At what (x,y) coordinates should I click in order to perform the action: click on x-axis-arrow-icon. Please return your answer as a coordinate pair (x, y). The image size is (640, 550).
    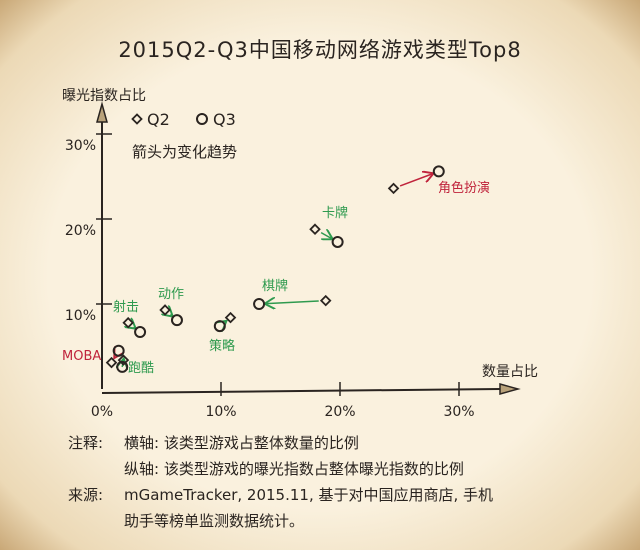
    Looking at the image, I should click on (510, 389).